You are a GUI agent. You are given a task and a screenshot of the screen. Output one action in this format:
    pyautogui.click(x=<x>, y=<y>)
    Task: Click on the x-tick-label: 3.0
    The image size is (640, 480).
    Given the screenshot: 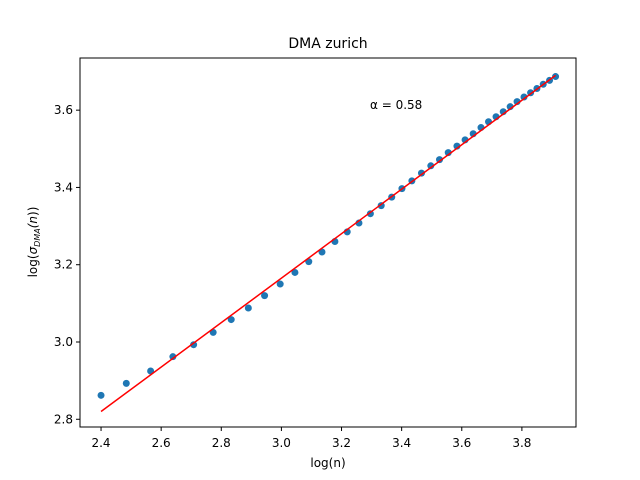 What is the action you would take?
    pyautogui.click(x=281, y=443)
    